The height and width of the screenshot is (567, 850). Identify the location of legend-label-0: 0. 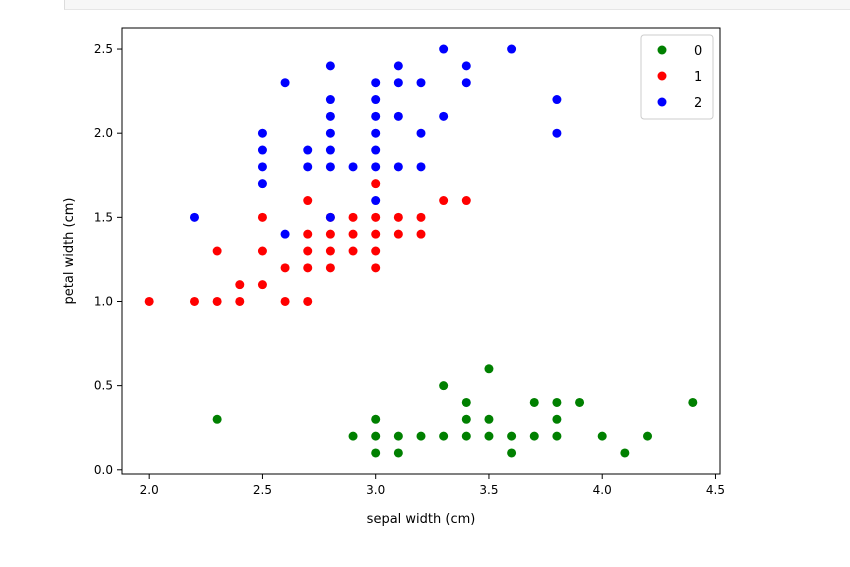
(698, 51).